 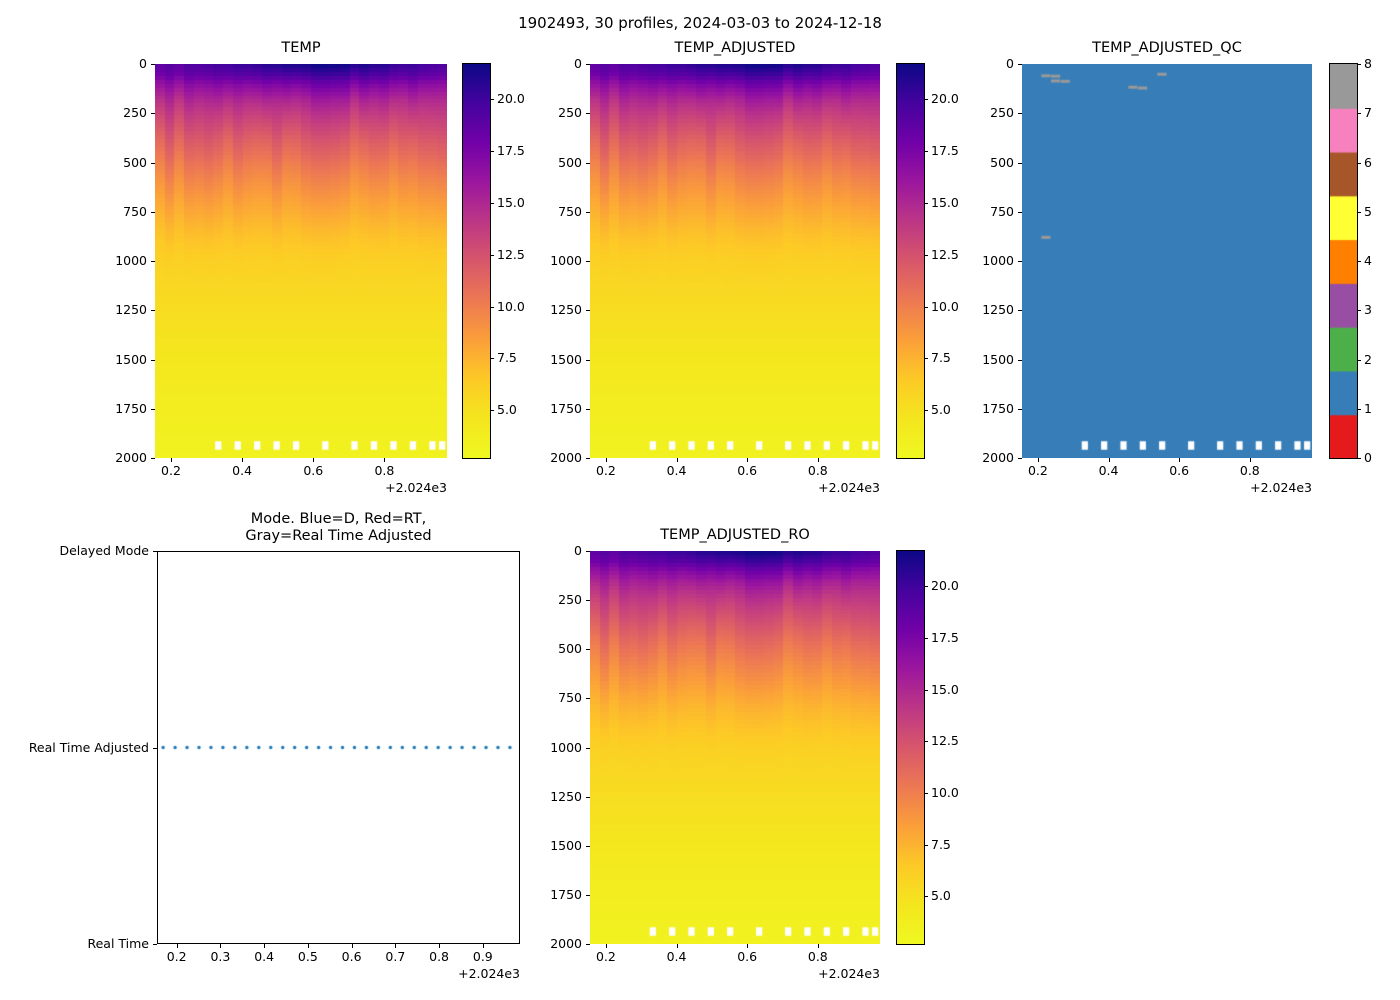 I want to click on colorbar-tick-label: 10.0, so click(x=945, y=306).